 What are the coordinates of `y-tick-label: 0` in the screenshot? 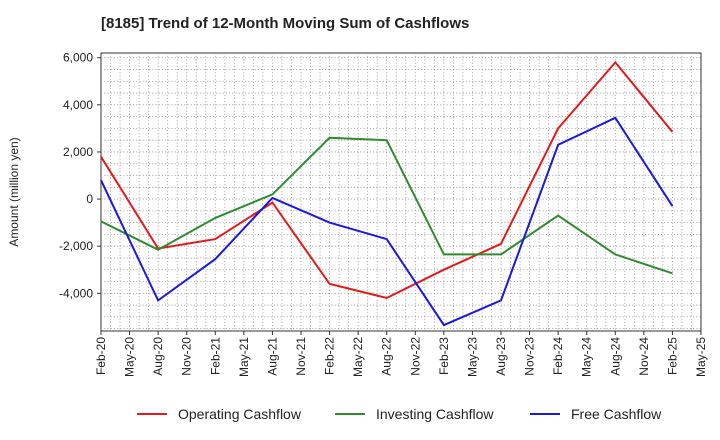 It's located at (89, 199).